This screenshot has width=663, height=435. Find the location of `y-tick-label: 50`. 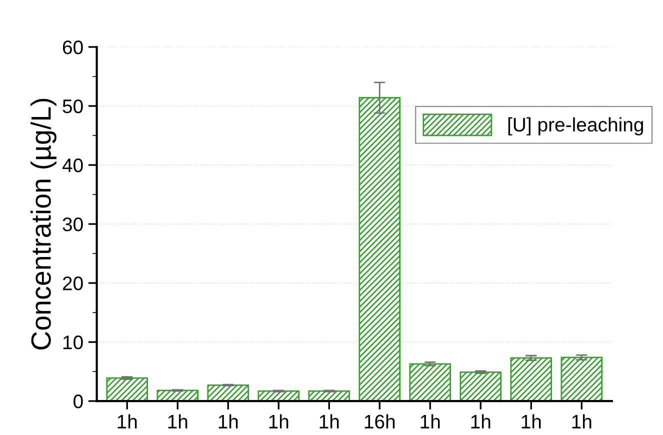

y-tick-label: 50 is located at coordinates (72, 106).